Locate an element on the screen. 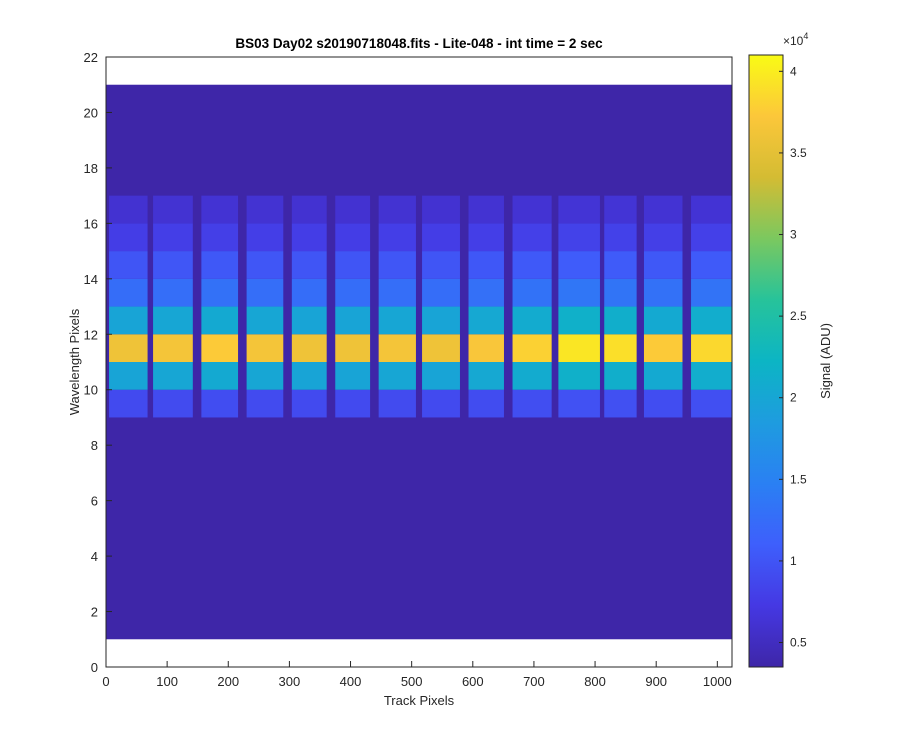  y-tick-label: 22 is located at coordinates (91, 57).